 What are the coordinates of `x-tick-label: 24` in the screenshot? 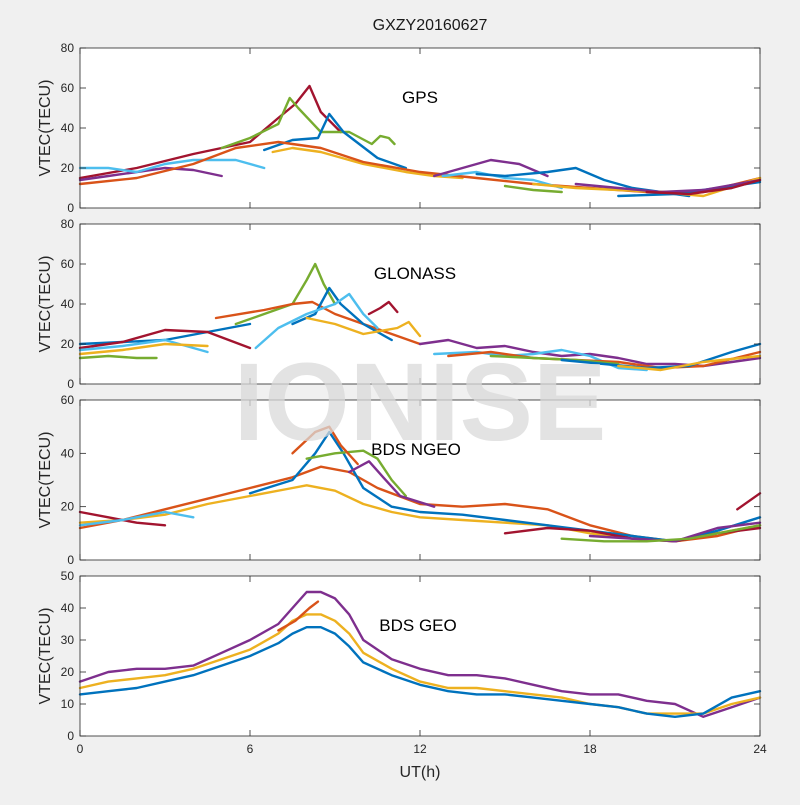 It's located at (760, 749).